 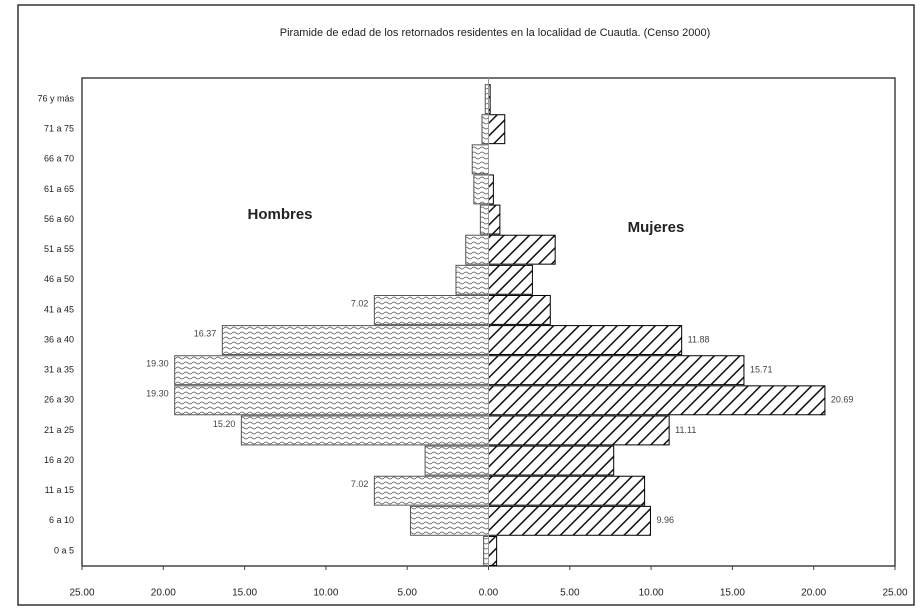 What do you see at coordinates (685, 430) in the screenshot?
I see `data-label: 11.11` at bounding box center [685, 430].